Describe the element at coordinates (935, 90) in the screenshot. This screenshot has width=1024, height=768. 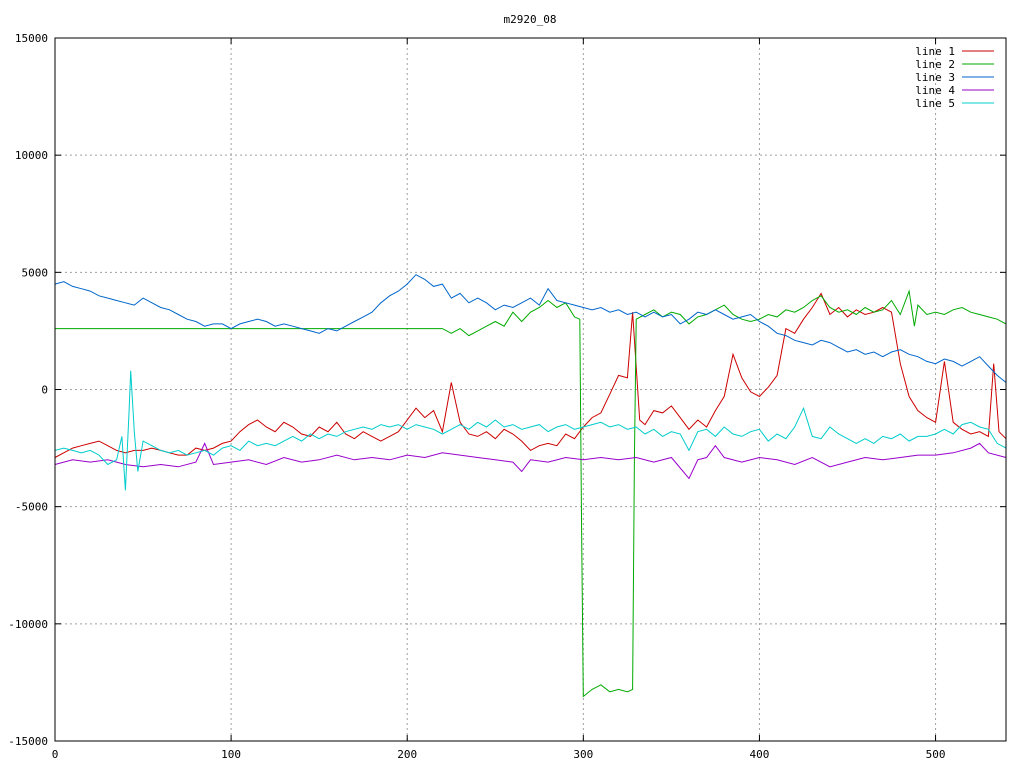
I see `legend-label-4: line 4` at that location.